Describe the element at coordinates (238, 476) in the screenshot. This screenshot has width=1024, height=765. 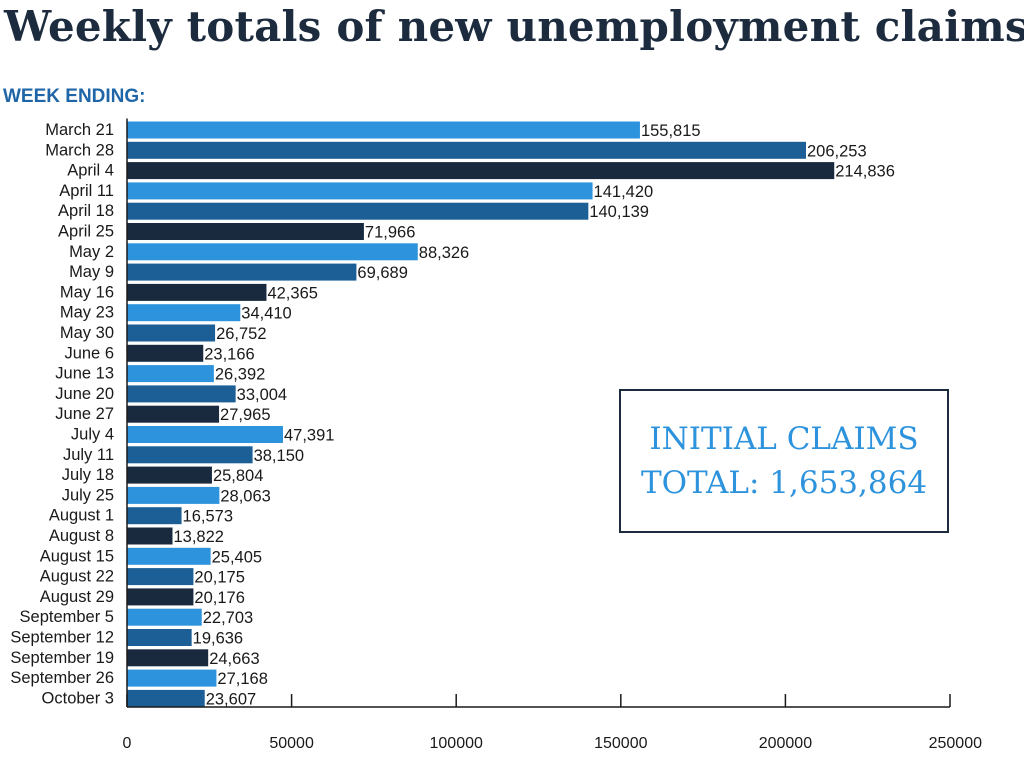
I see `value-label: 25,804` at that location.